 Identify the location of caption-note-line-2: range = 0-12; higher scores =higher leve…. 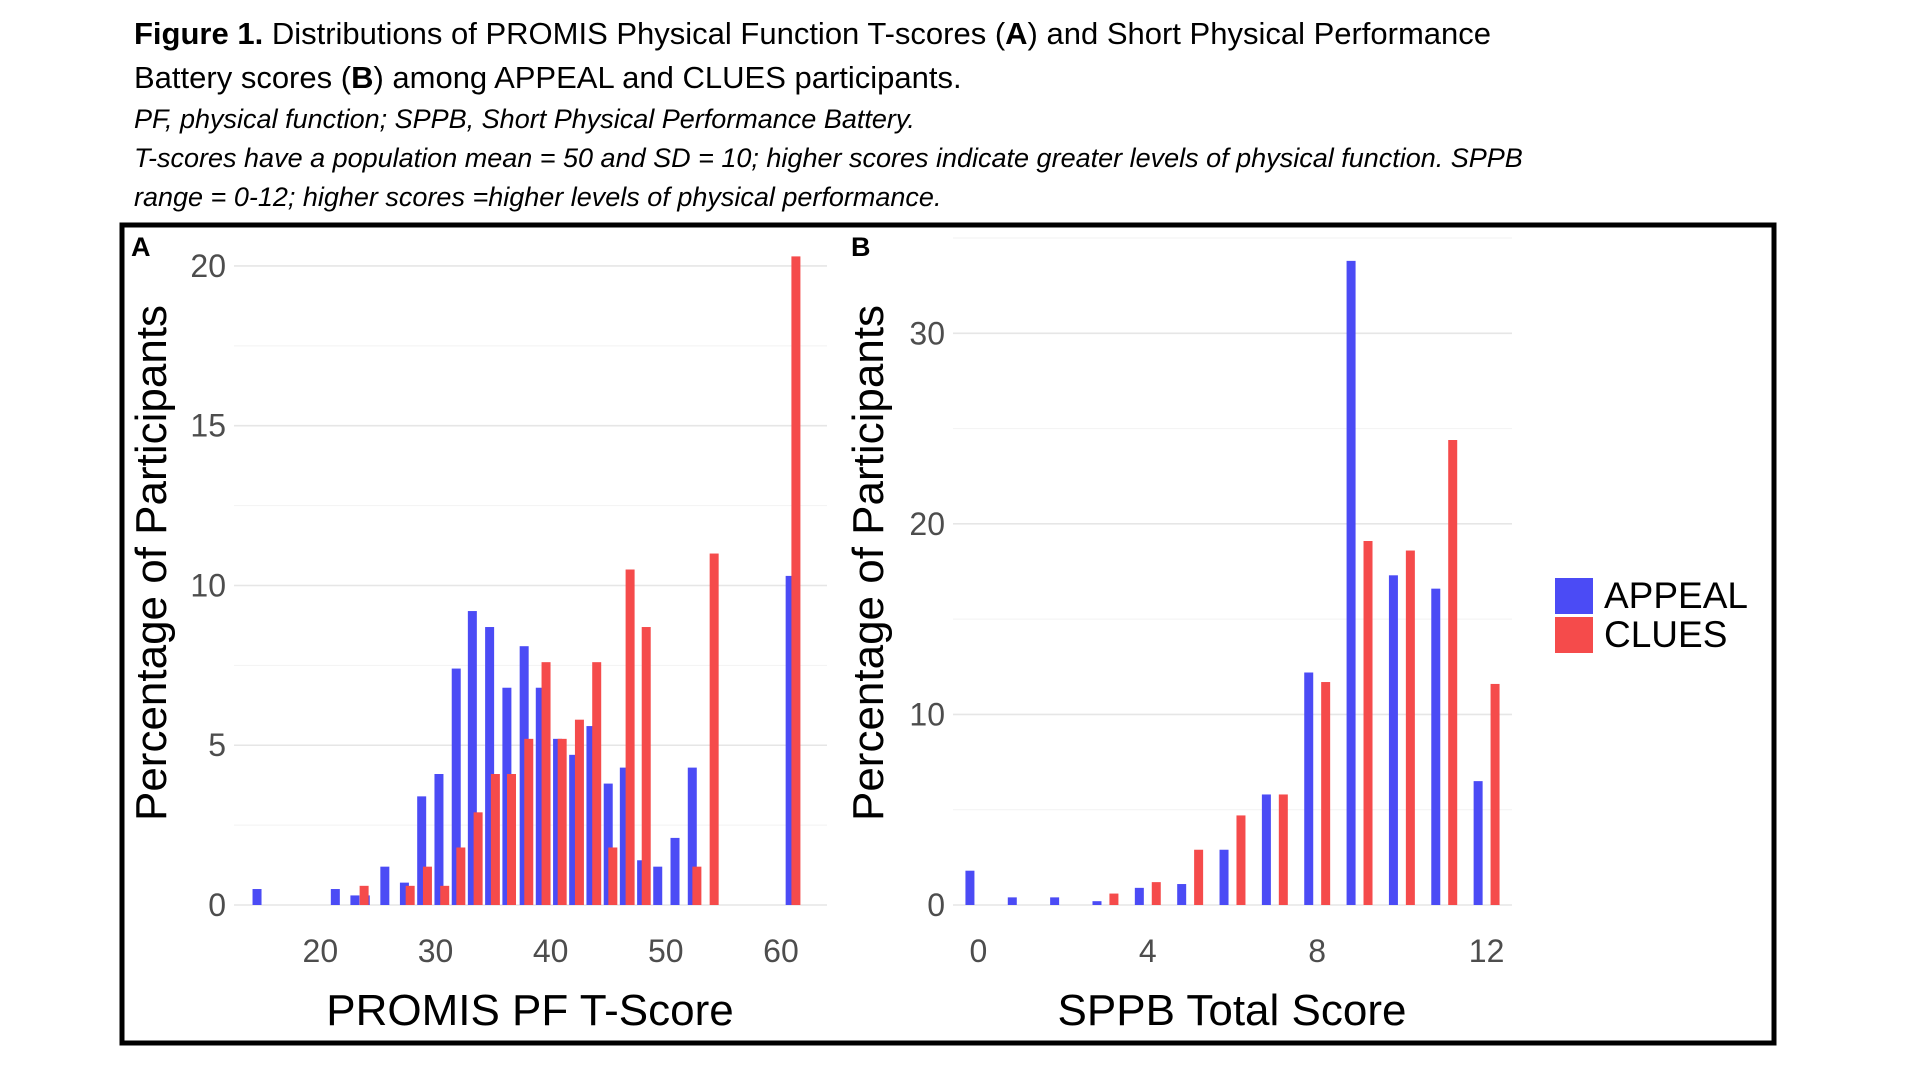
(538, 197).